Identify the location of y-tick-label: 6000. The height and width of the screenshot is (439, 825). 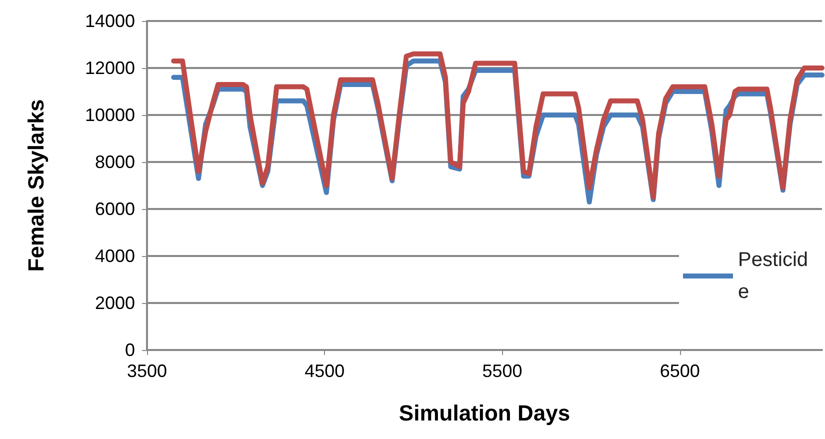
(114, 209).